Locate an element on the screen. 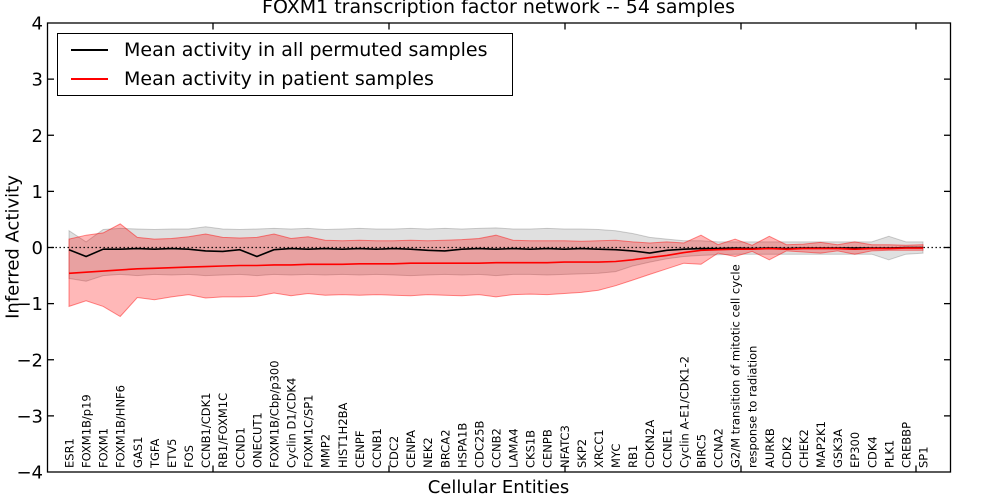 Image resolution: width=1000 pixels, height=500 pixels. category-label: HSPA1B is located at coordinates (462, 445).